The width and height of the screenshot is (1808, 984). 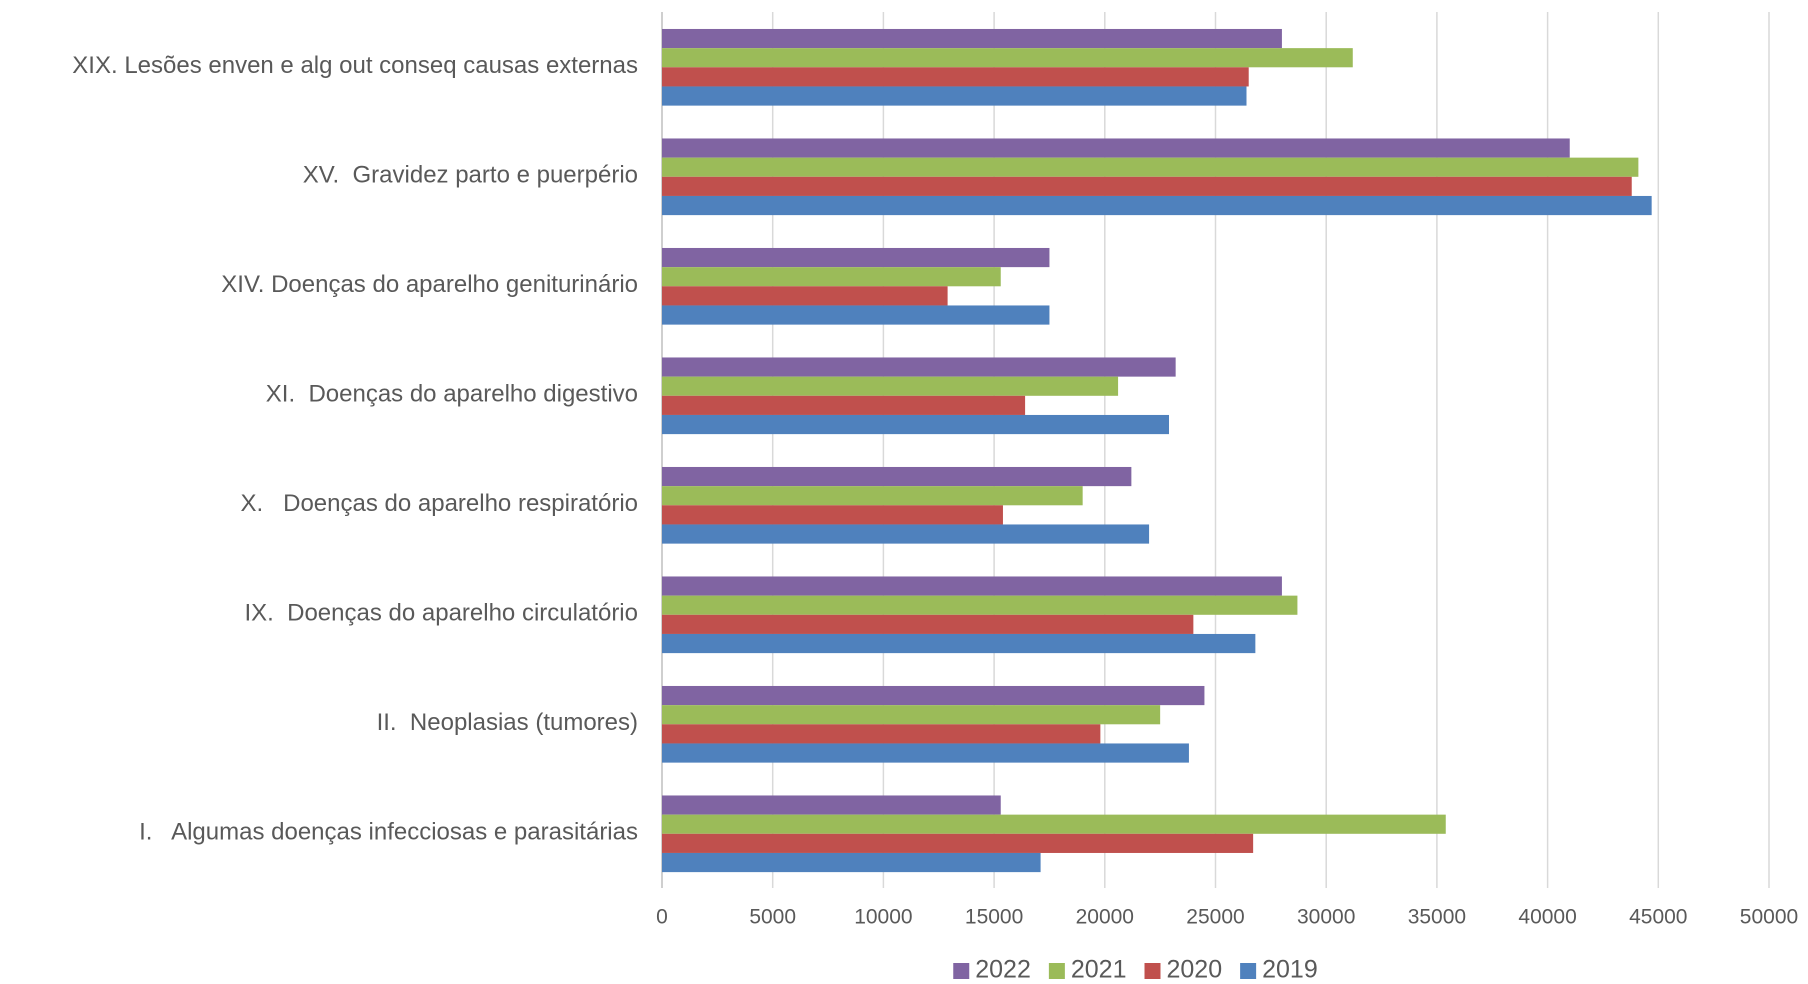 I want to click on x-tick-label: 50000, so click(x=1769, y=917).